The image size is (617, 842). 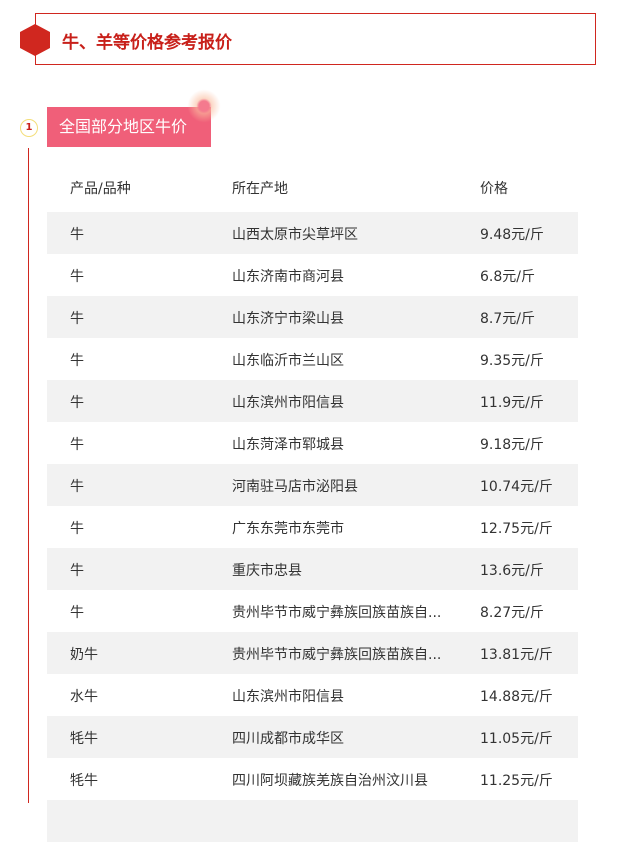 I want to click on table-row: 牛 山东菏泽市郓城县 9.18元/斤, so click(x=312, y=443).